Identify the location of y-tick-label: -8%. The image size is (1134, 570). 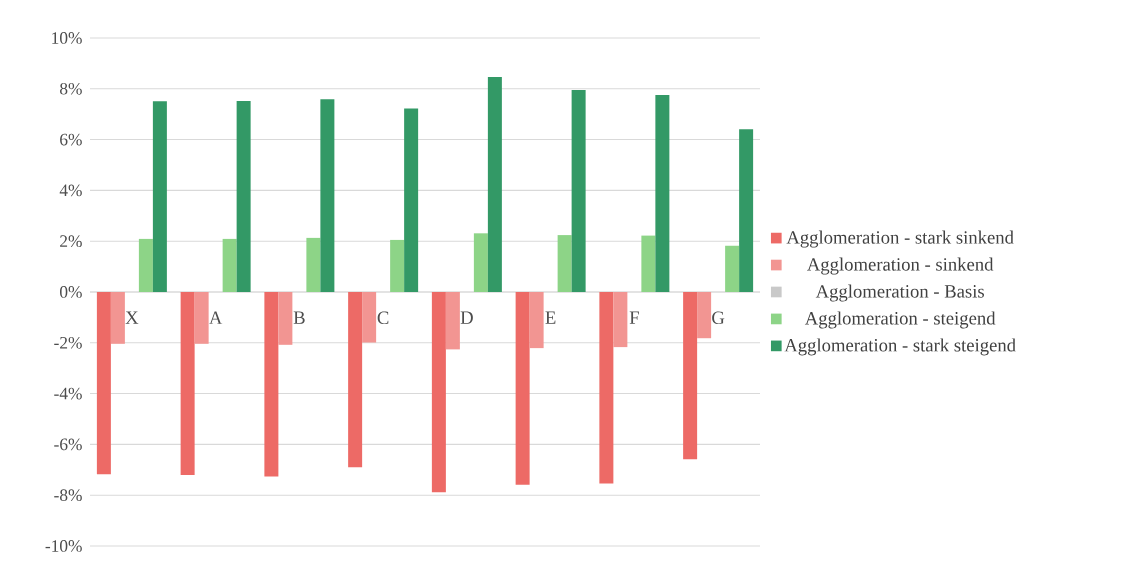
(68, 495).